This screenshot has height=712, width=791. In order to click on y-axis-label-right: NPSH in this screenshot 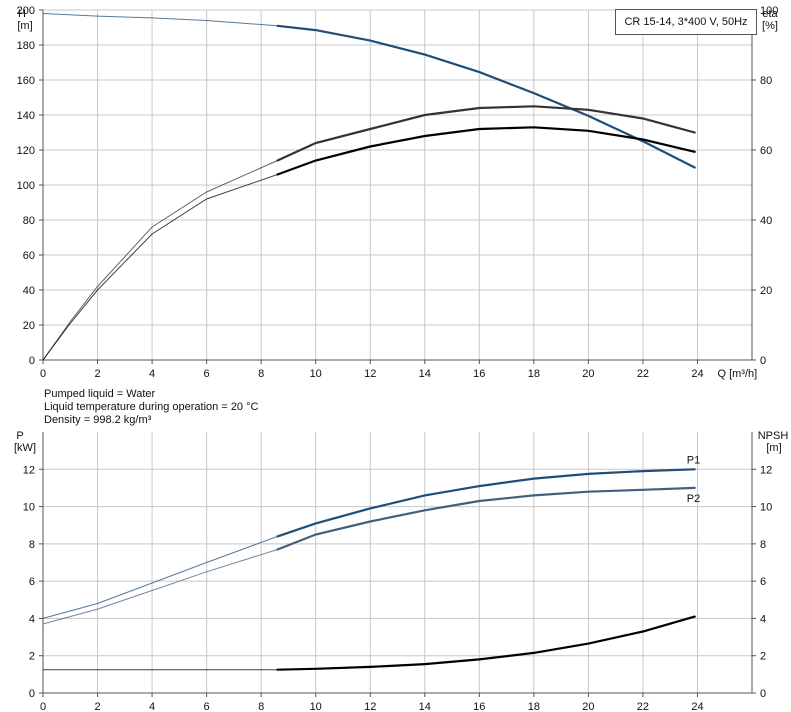, I will do `click(773, 436)`.